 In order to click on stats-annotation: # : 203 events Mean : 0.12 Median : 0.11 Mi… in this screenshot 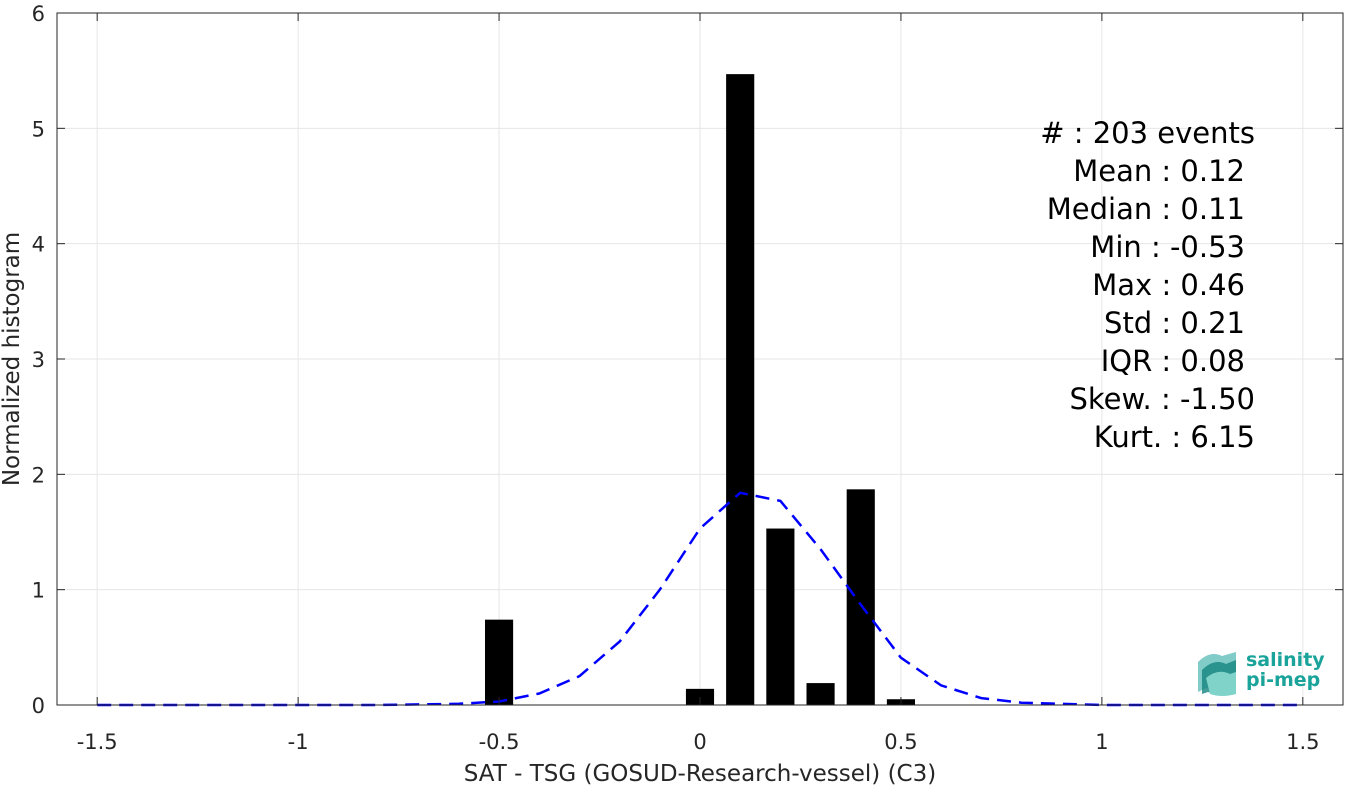, I will do `click(1147, 285)`.